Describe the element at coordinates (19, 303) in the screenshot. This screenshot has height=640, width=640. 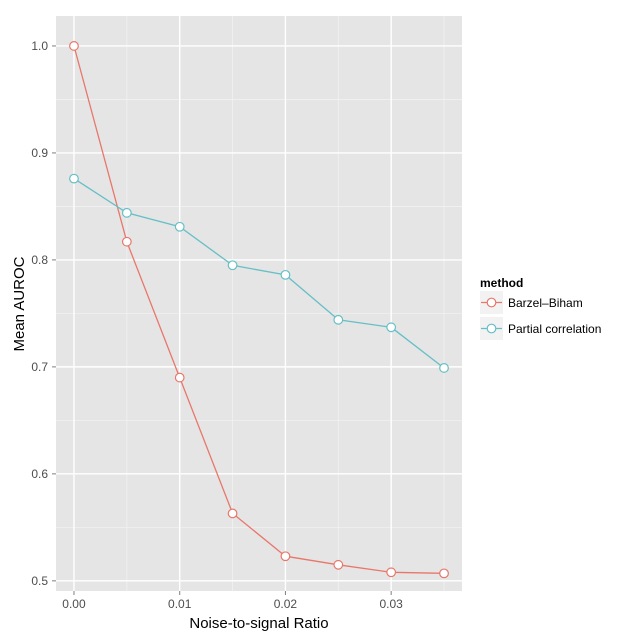
I see `y-axis-title: Mean AUROC` at that location.